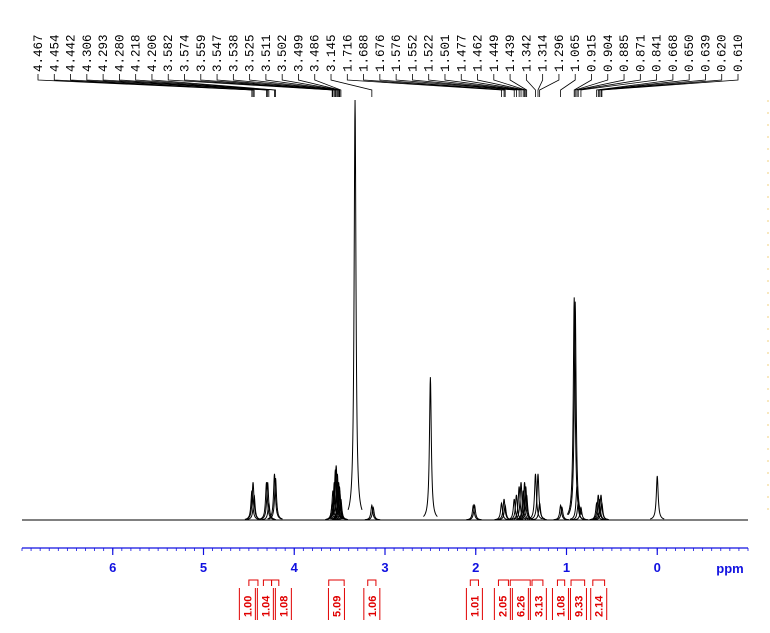 This screenshot has width=770, height=633. I want to click on x-tick-label: 6, so click(112, 567).